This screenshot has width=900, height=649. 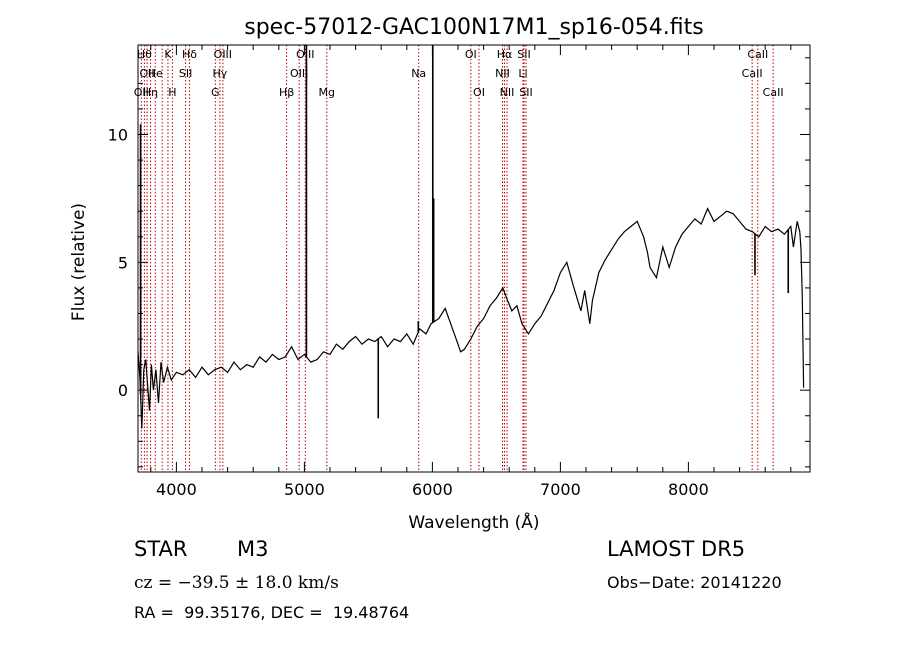 What do you see at coordinates (473, 522) in the screenshot?
I see `x-axis-label: Wavelength (Å)` at bounding box center [473, 522].